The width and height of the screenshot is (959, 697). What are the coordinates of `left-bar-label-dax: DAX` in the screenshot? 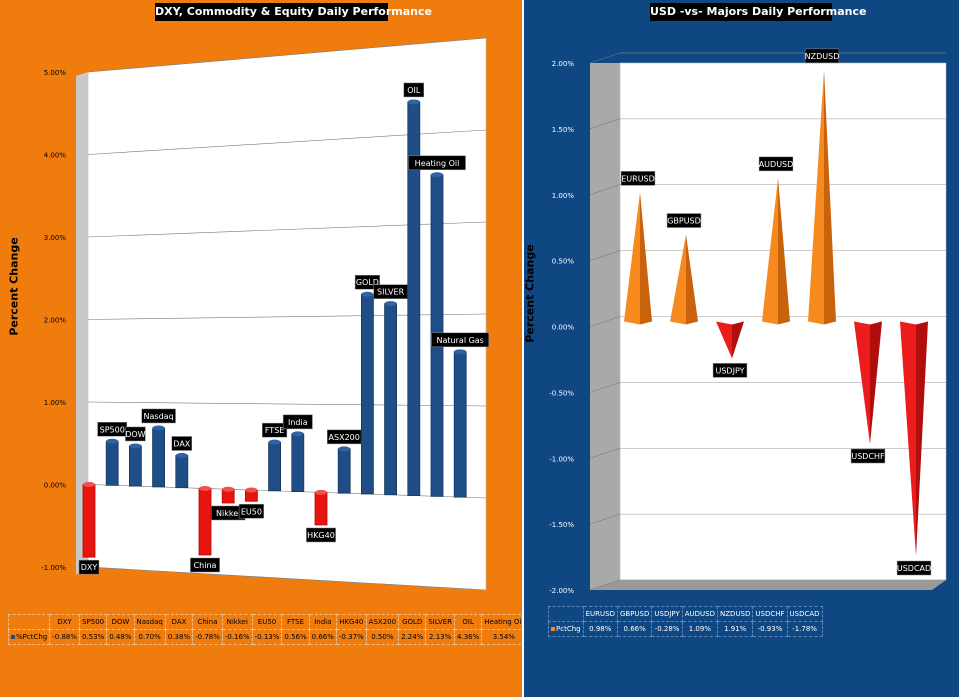 It's located at (182, 443).